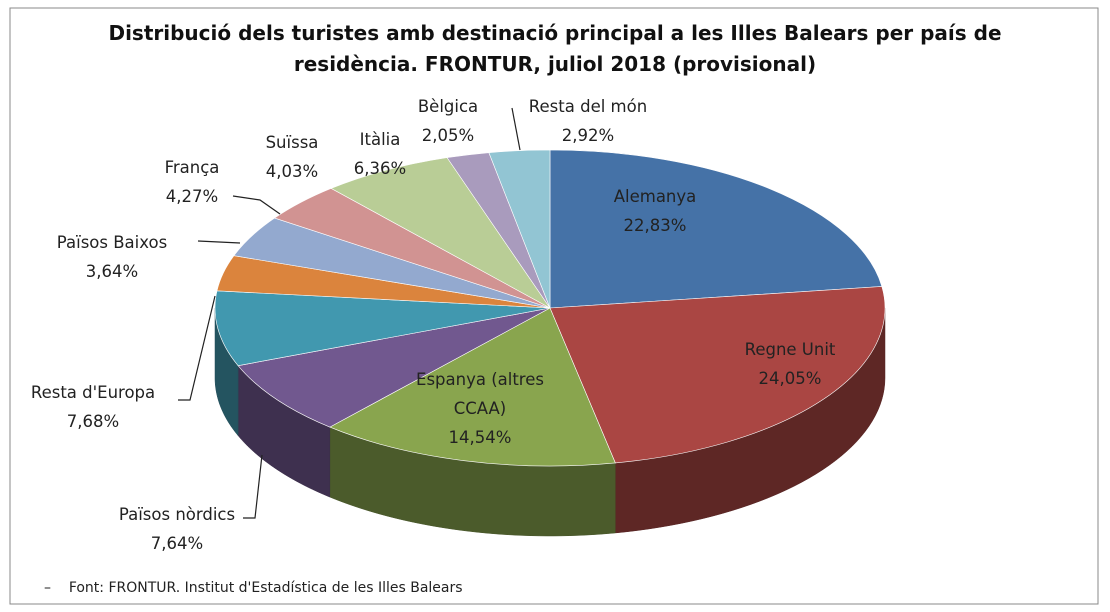 Image resolution: width=1110 pixels, height=612 pixels. I want to click on slice-label: Bèlgica 2,05%, so click(448, 121).